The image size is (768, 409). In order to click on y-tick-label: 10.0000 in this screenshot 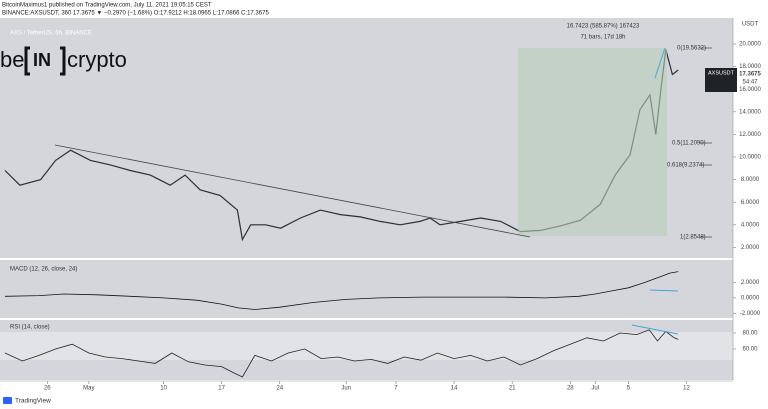, I will do `click(750, 158)`.